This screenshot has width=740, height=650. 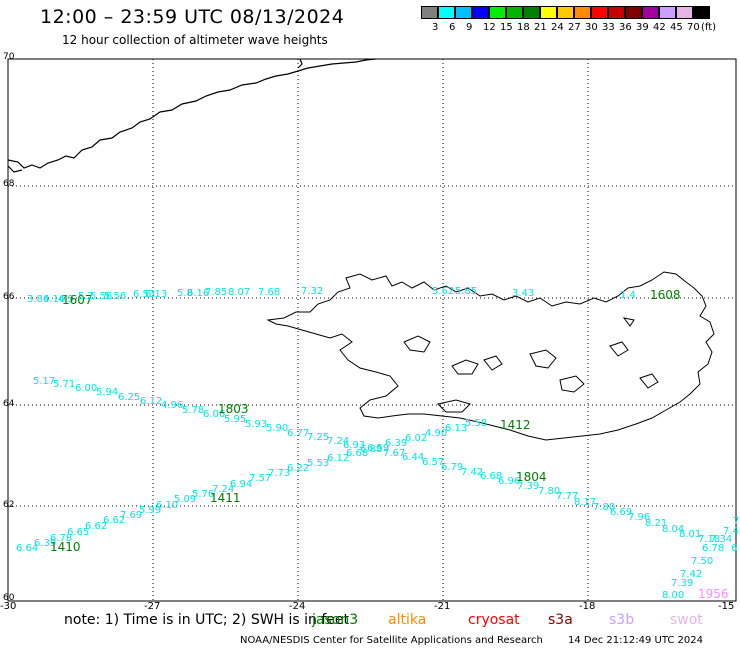 What do you see at coordinates (269, 292) in the screenshot?
I see `wave-height-label: 7.68` at bounding box center [269, 292].